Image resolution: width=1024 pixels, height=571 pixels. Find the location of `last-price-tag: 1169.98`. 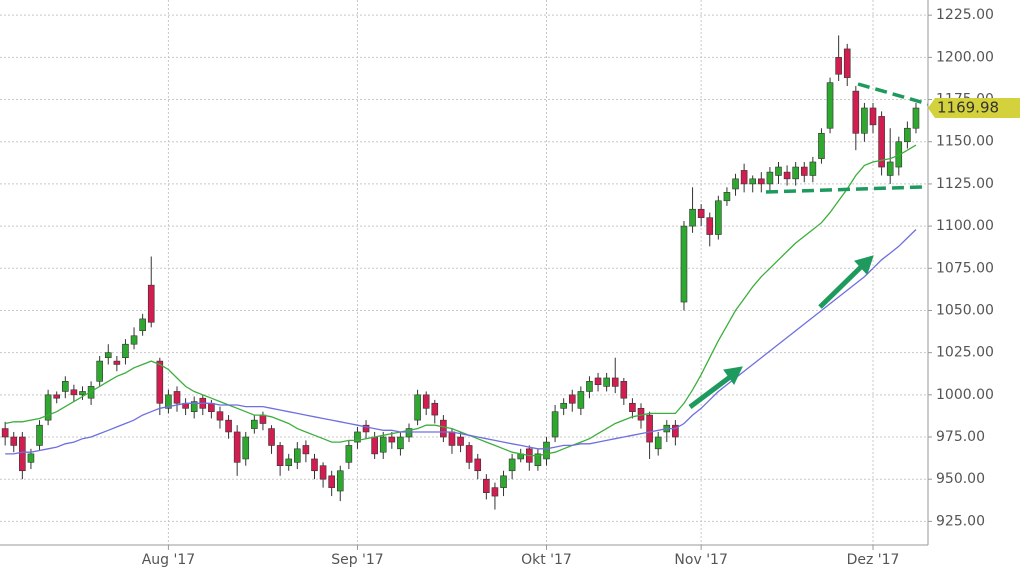

last-price-tag: 1169.98 is located at coordinates (974, 108).